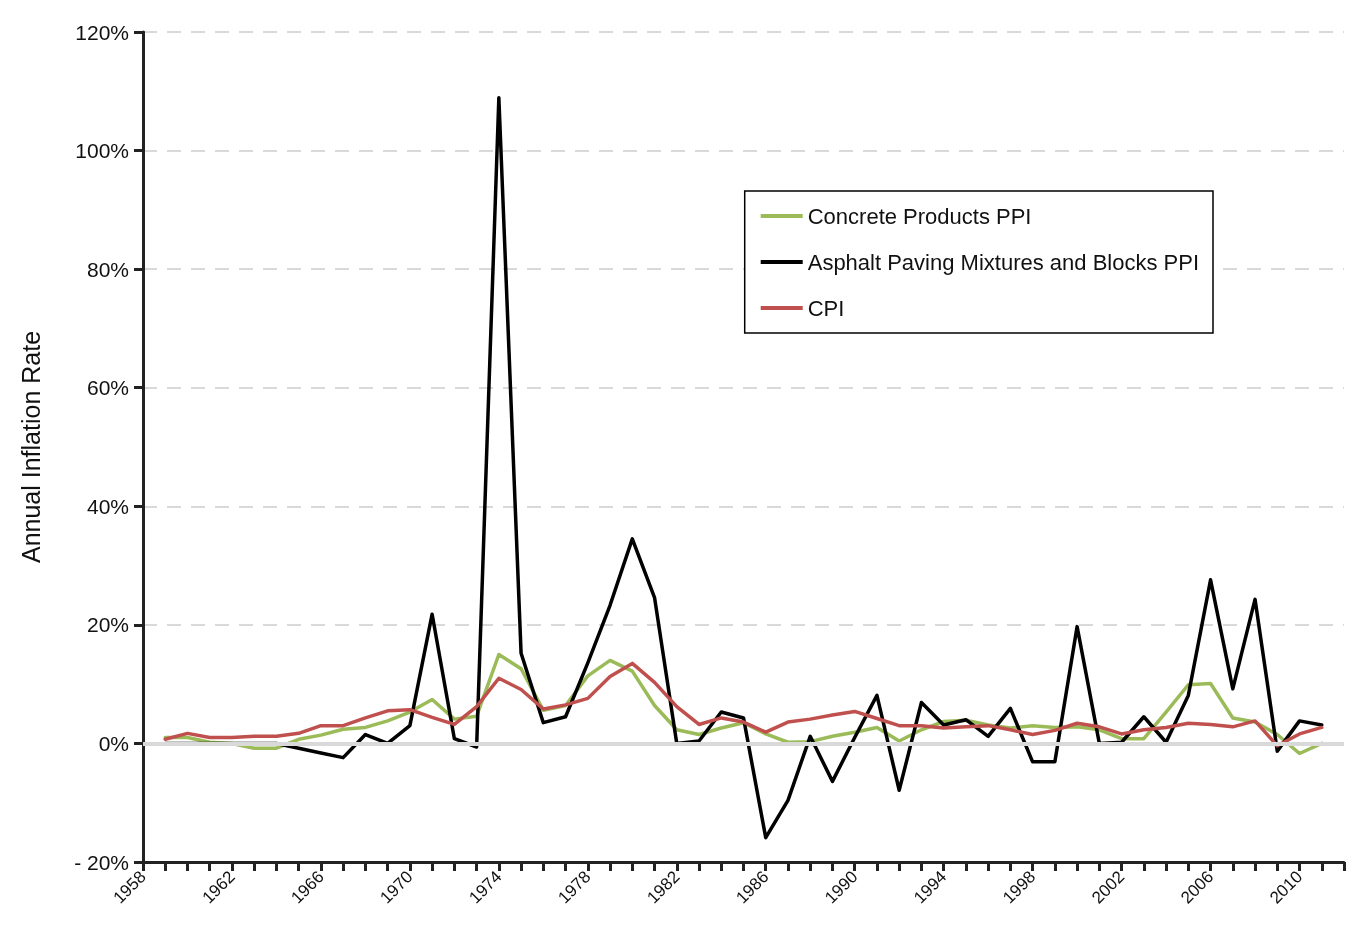 The image size is (1356, 935). I want to click on y-tick-label: 60%, so click(107, 388).